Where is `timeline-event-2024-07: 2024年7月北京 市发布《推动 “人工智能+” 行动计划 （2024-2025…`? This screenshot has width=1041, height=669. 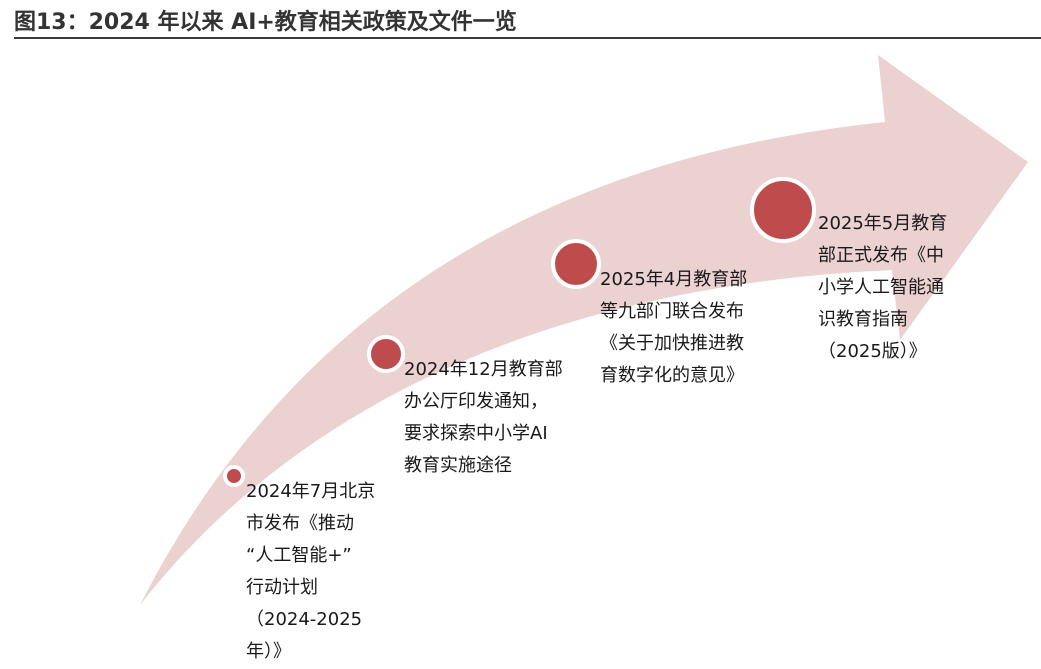
timeline-event-2024-07: 2024年7月北京 市发布《推动 “人工智能+” 行动计划 （2024-2025… is located at coordinates (310, 572).